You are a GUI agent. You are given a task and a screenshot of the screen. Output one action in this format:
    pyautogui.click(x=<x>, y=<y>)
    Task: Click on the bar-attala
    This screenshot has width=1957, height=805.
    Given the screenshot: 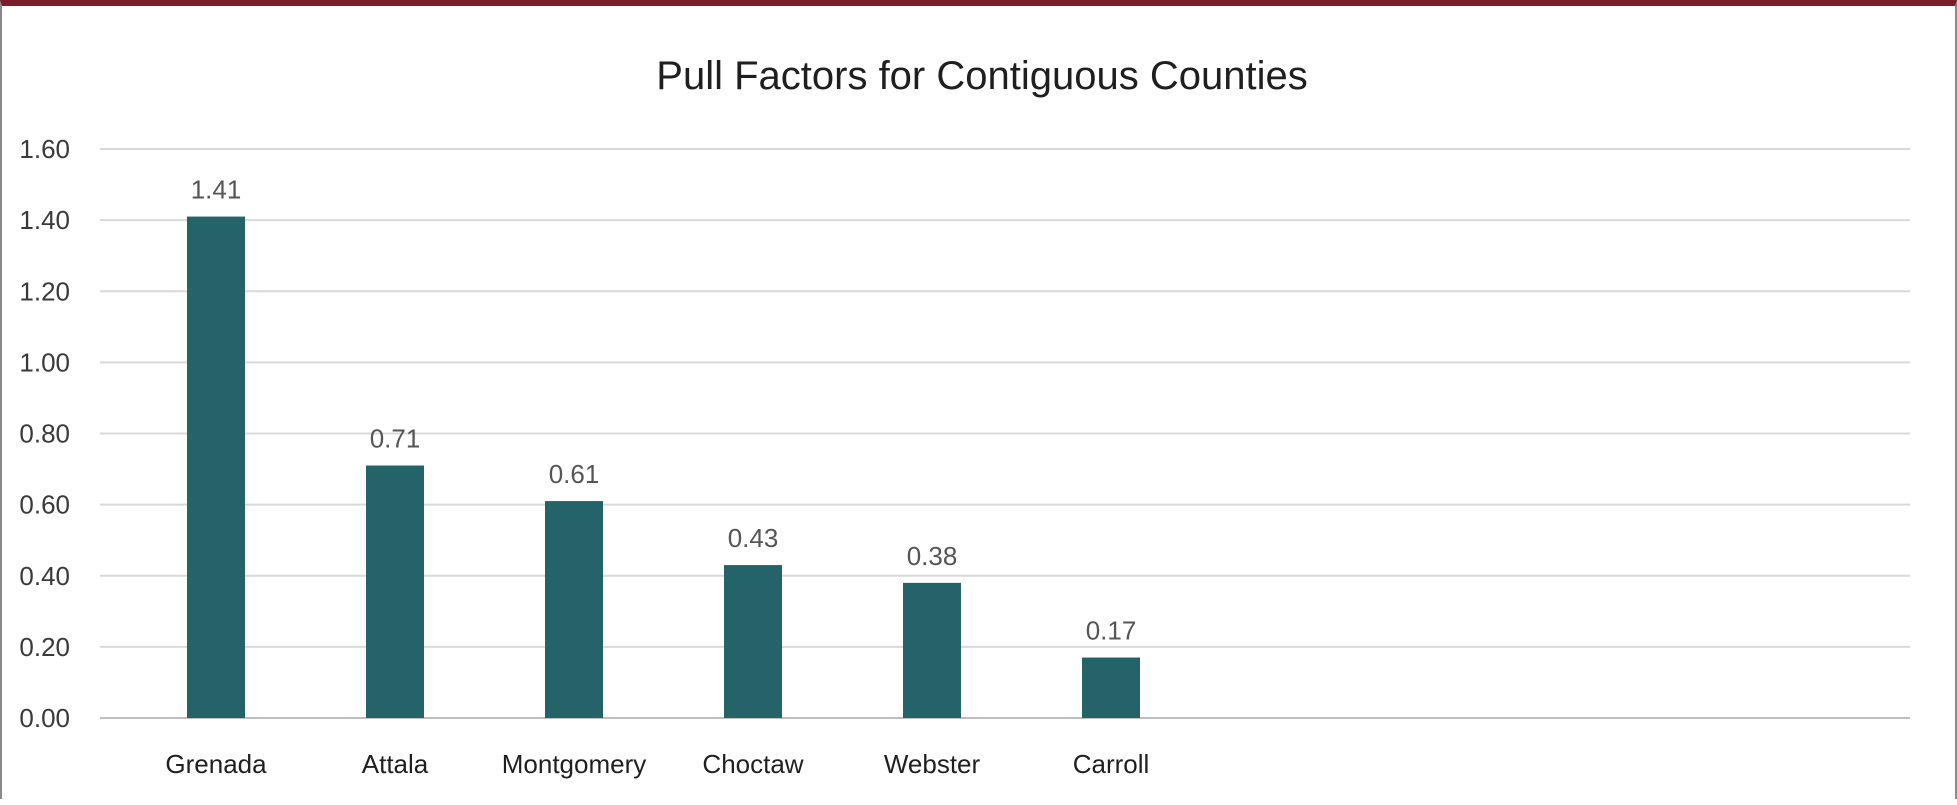 What is the action you would take?
    pyautogui.click(x=395, y=591)
    